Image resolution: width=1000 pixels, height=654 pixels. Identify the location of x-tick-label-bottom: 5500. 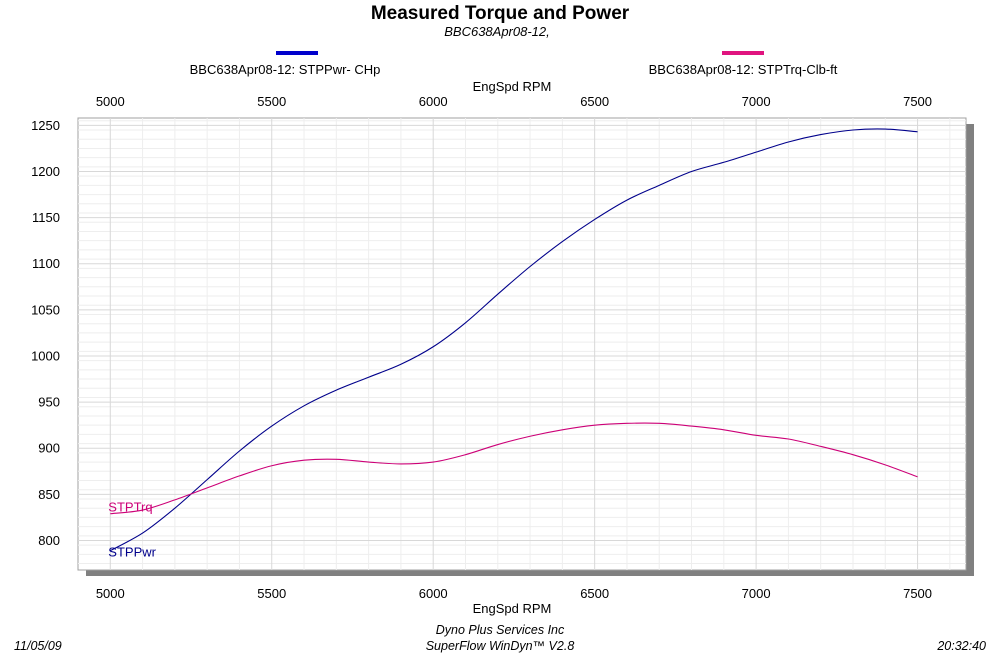
(271, 593).